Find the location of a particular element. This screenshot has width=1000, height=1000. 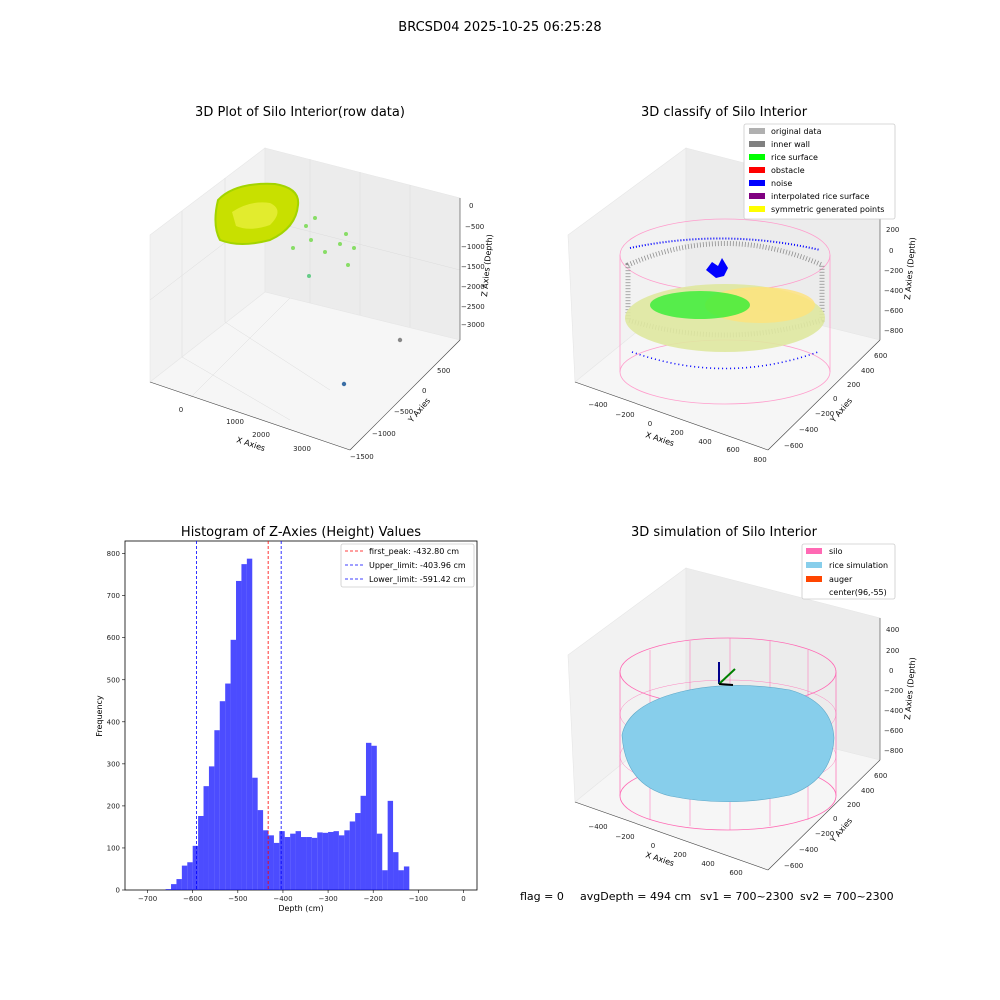

raw-points is located at coordinates (308, 284).